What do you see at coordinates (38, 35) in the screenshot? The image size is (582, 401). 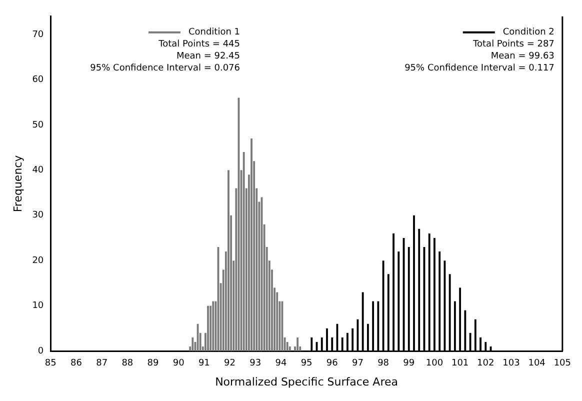 I see `y-tick-label: 70` at bounding box center [38, 35].